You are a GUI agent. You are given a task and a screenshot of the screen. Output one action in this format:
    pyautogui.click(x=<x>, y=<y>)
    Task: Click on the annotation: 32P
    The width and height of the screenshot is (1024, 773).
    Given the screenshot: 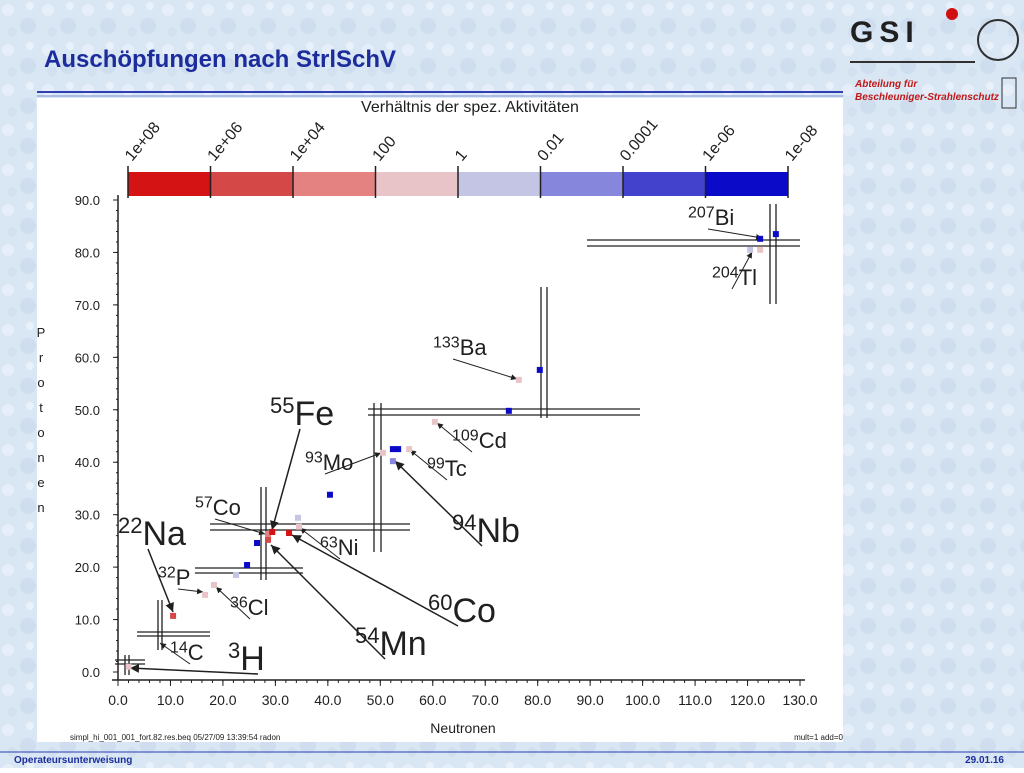 What is the action you would take?
    pyautogui.click(x=174, y=577)
    